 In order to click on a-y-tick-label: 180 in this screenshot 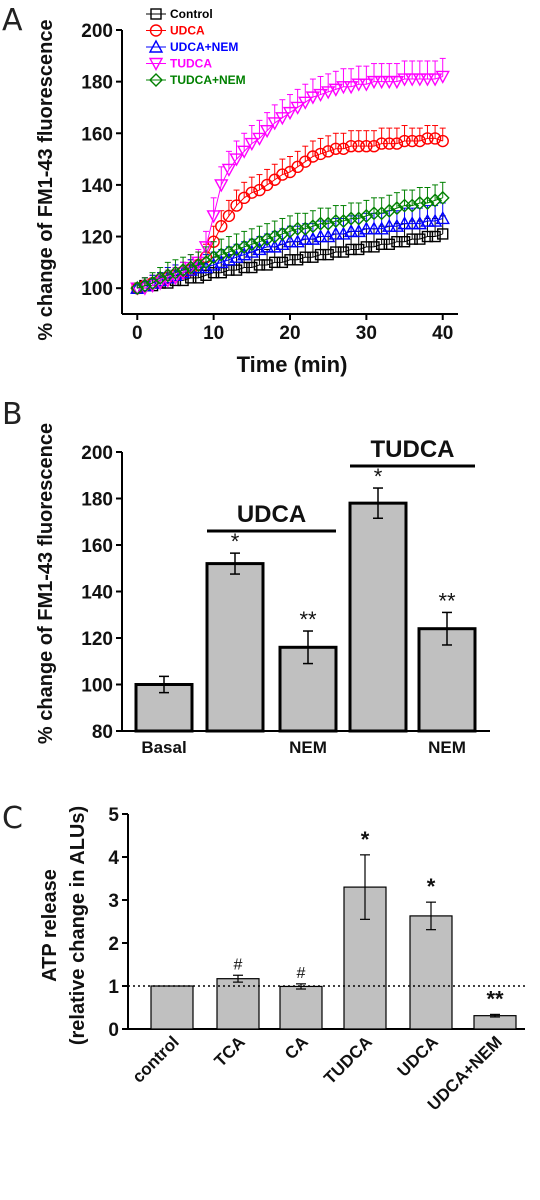, I will do `click(97, 83)`.